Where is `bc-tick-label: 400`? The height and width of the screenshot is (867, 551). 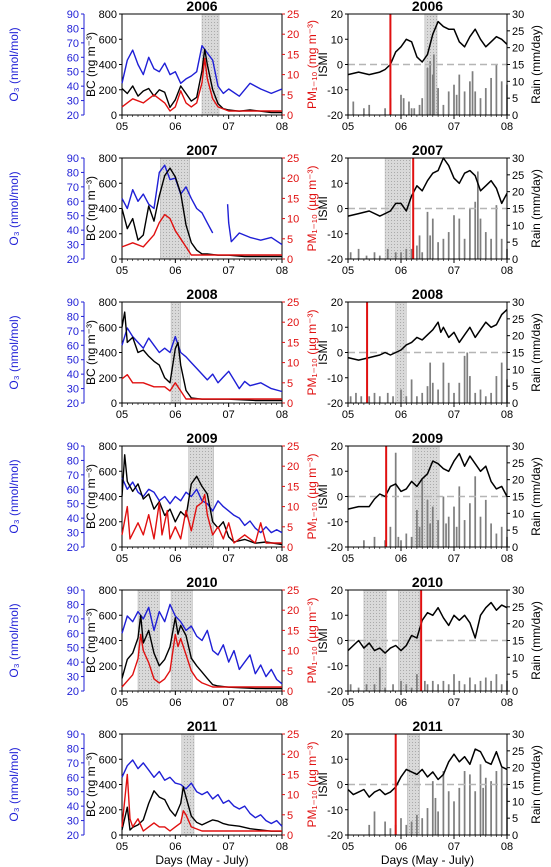 bc-tick-label: 400 is located at coordinates (108, 642).